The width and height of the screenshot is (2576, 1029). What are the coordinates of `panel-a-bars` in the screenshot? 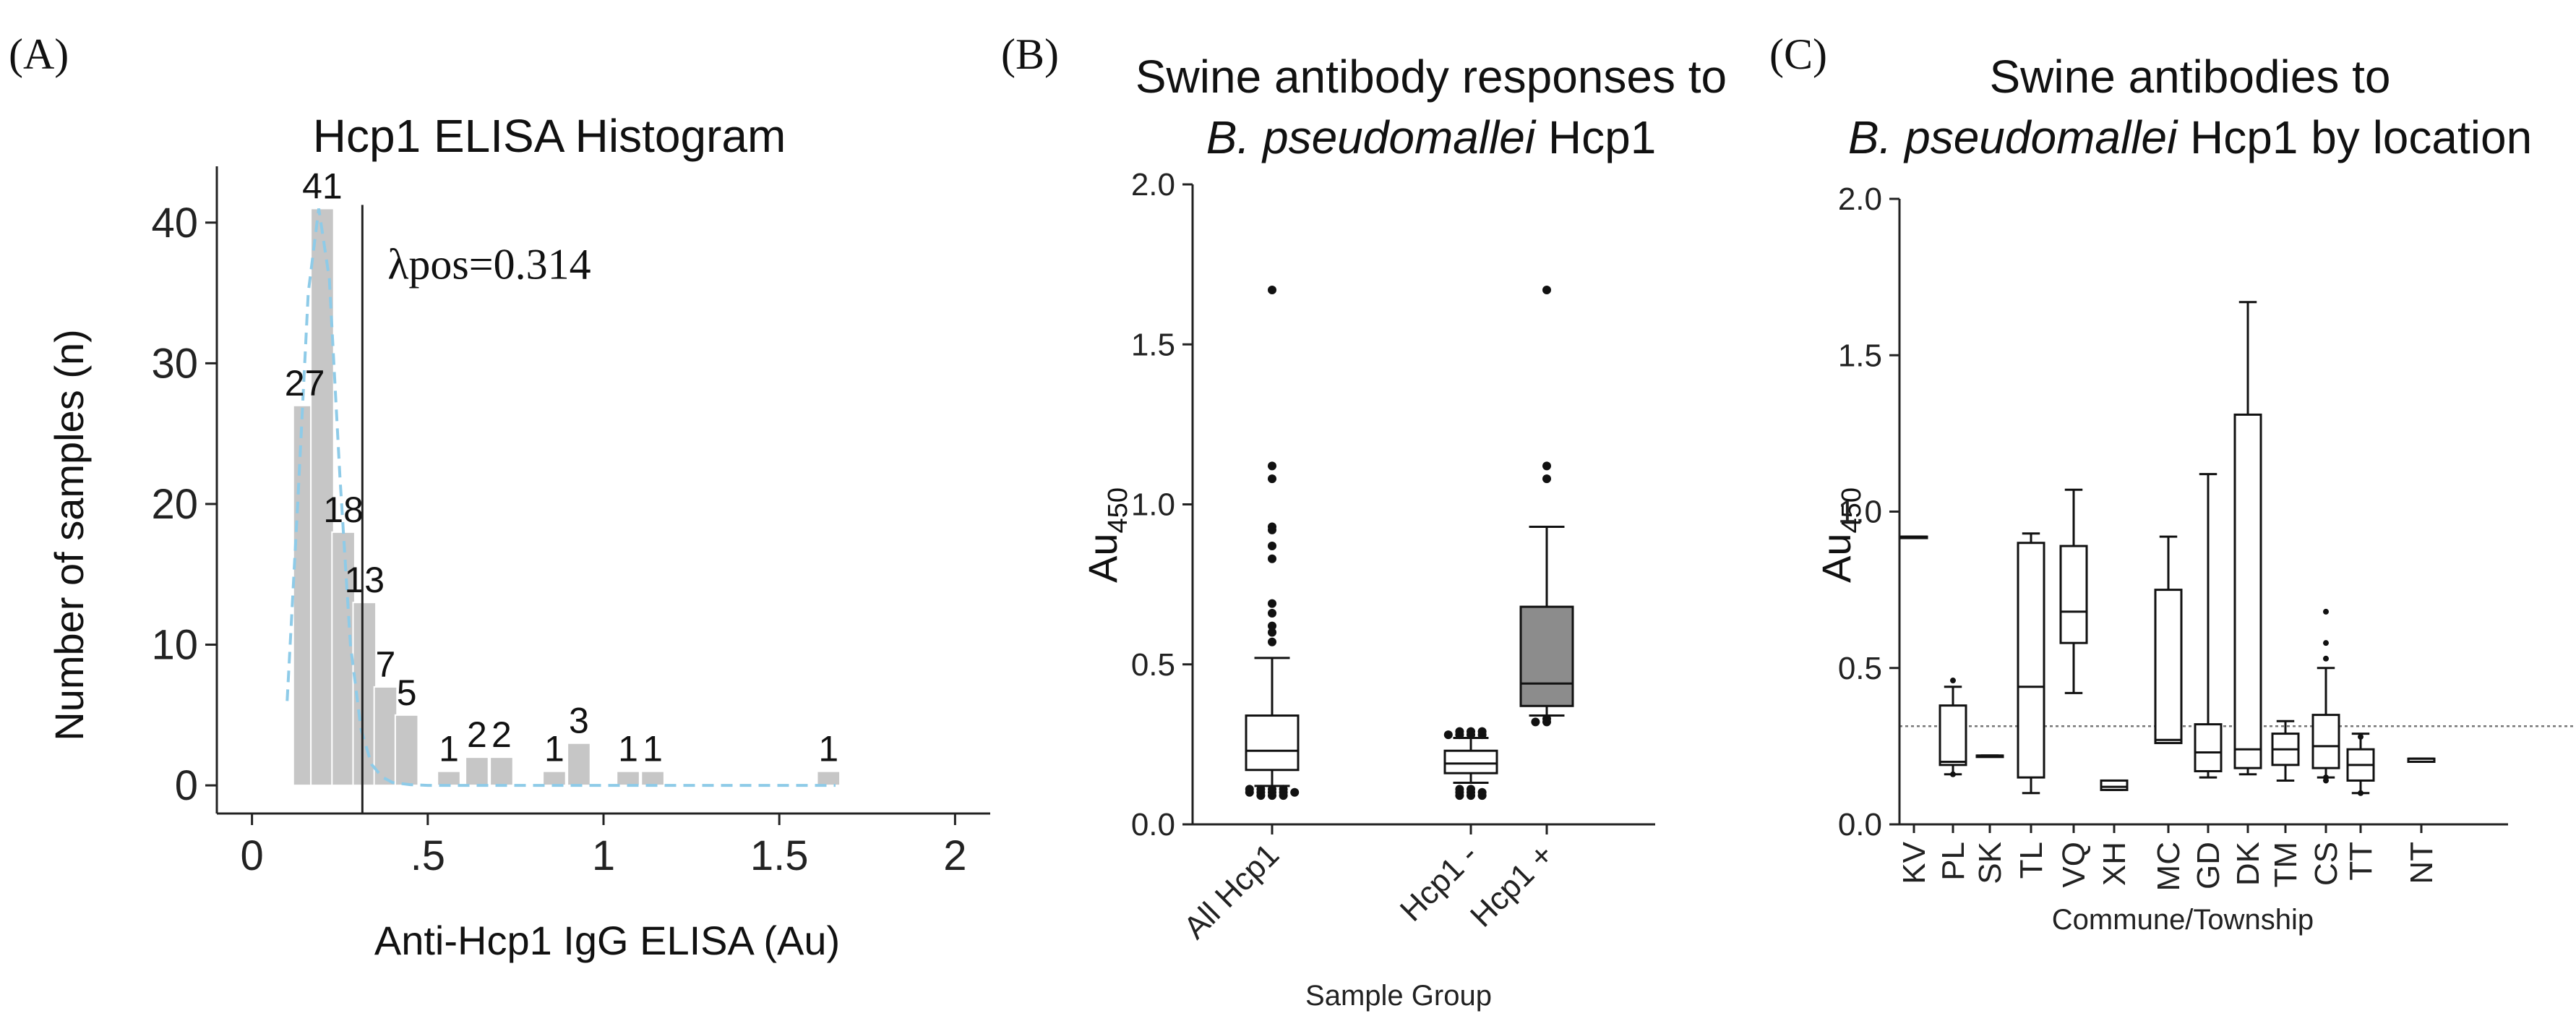 It's located at (567, 497).